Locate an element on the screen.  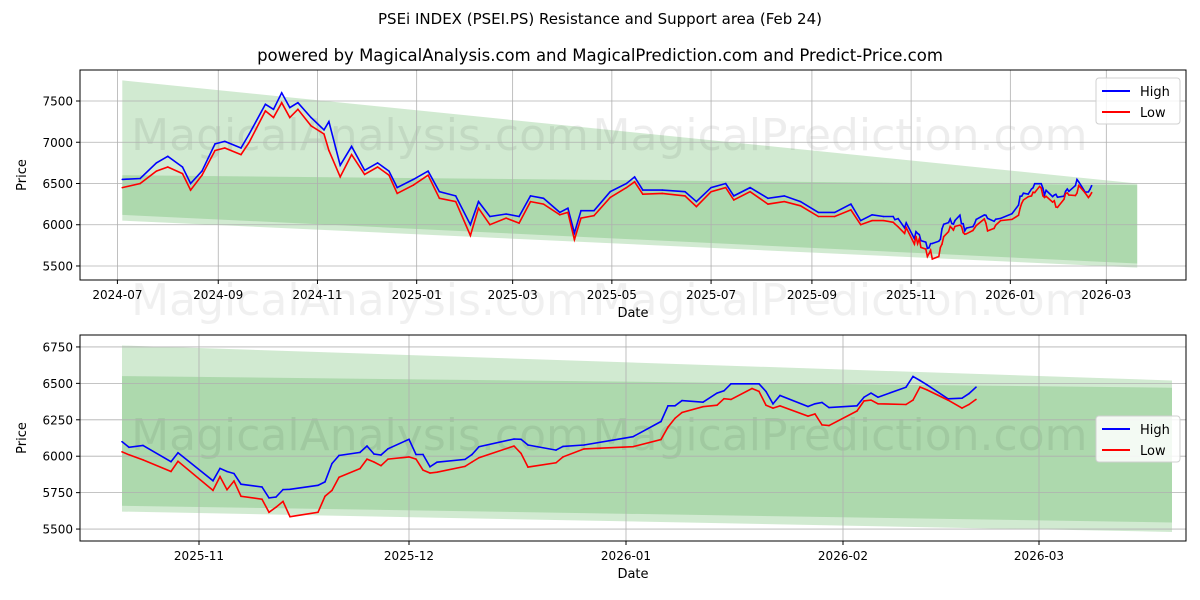
x-tick-label: 2025-07 is located at coordinates (711, 295).